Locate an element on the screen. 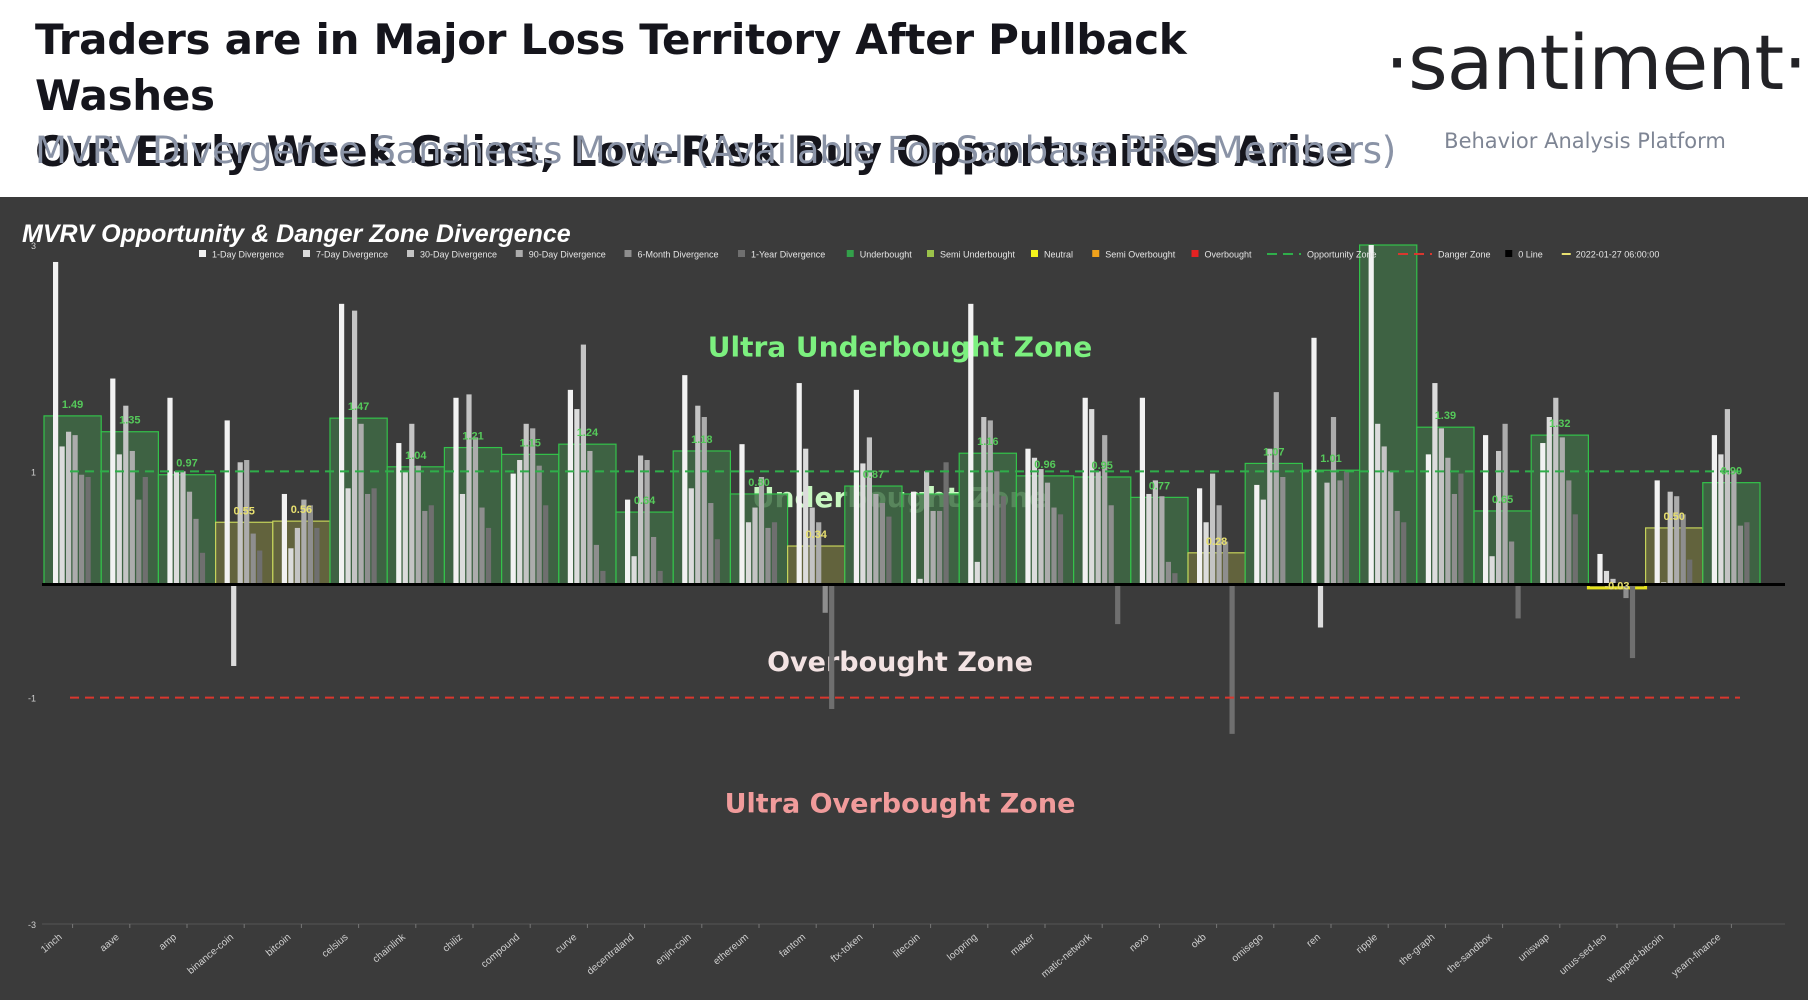 The image size is (1808, 1000). tagline: Behavior Analysis Platform is located at coordinates (1585, 141).